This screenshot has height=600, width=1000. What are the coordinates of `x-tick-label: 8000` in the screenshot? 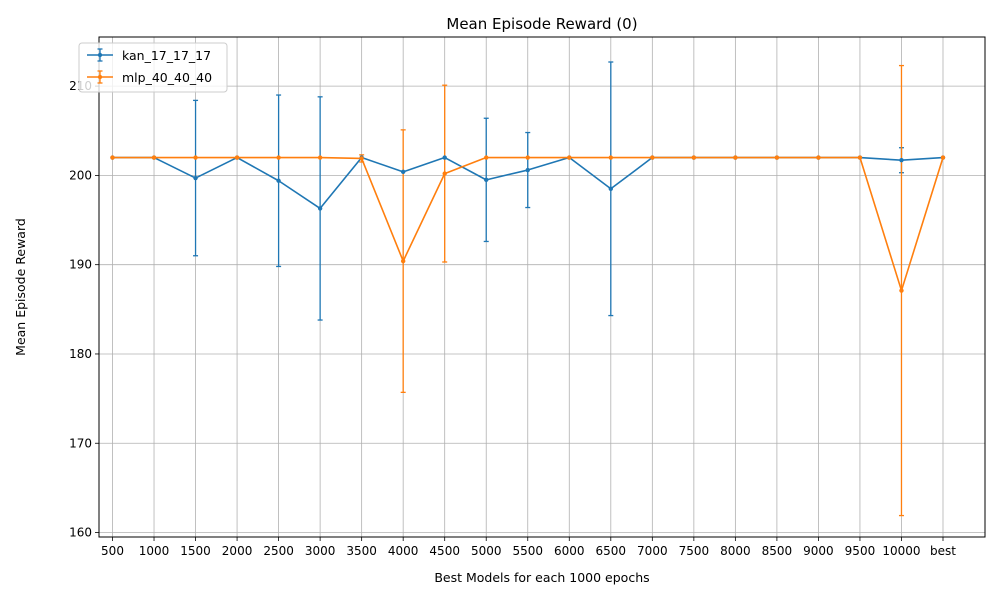 It's located at (735, 551).